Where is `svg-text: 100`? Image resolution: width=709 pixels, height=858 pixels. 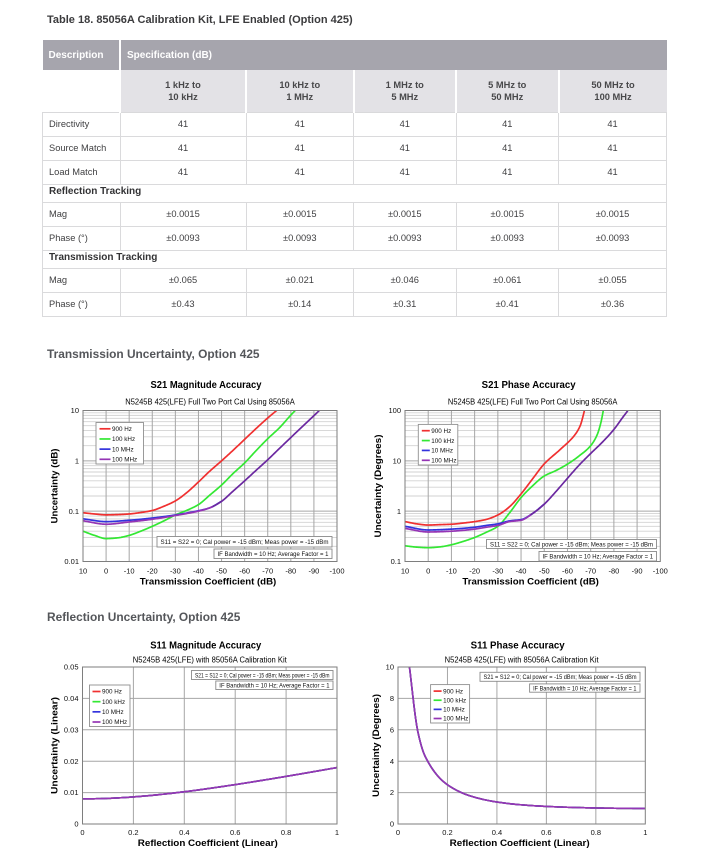 svg-text: 100 is located at coordinates (394, 410).